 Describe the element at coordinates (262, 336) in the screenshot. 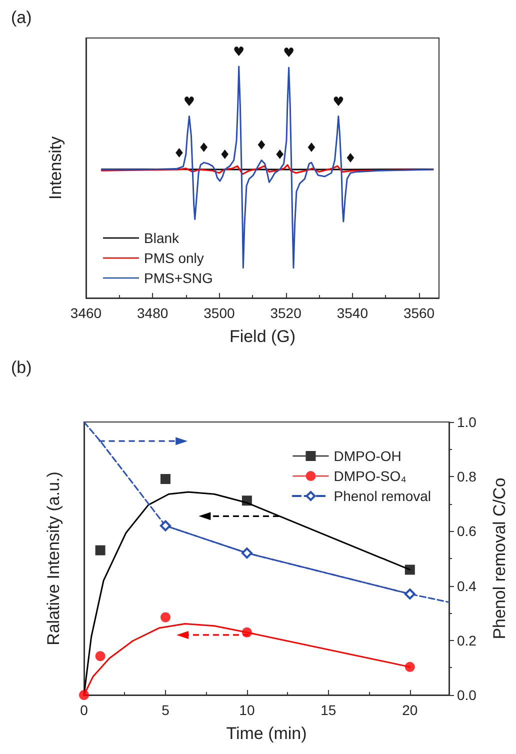

I see `x-axis-title: Field (G)` at that location.